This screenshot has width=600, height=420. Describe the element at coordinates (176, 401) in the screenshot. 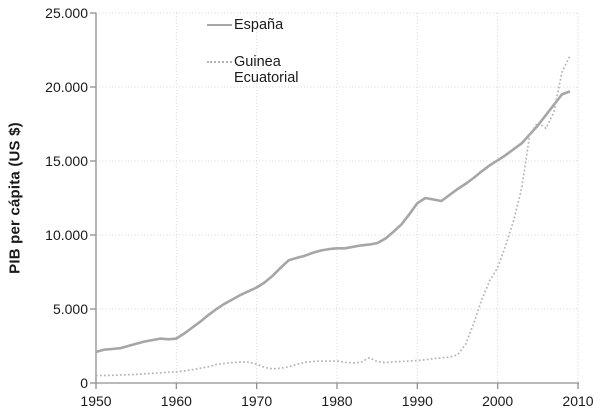

I see `x-axis-tick-label: 1960` at that location.